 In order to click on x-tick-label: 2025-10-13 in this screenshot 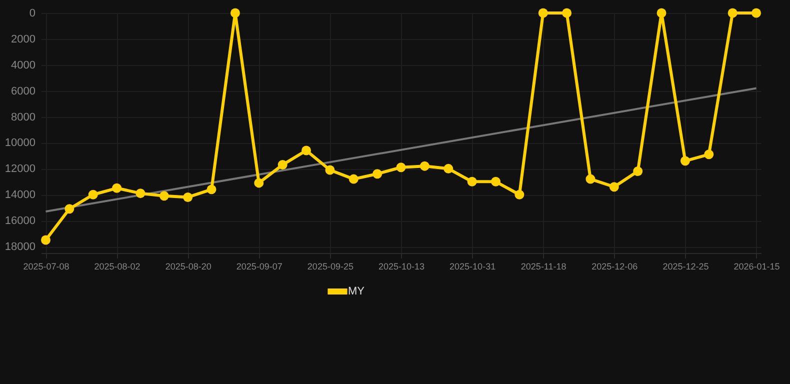, I will do `click(401, 267)`.